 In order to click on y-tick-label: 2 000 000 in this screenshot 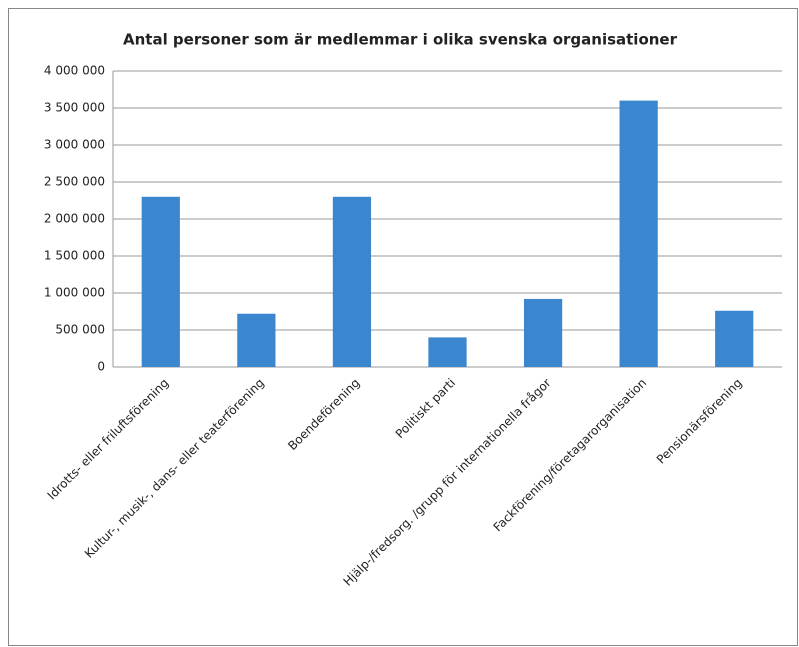, I will do `click(74, 219)`.